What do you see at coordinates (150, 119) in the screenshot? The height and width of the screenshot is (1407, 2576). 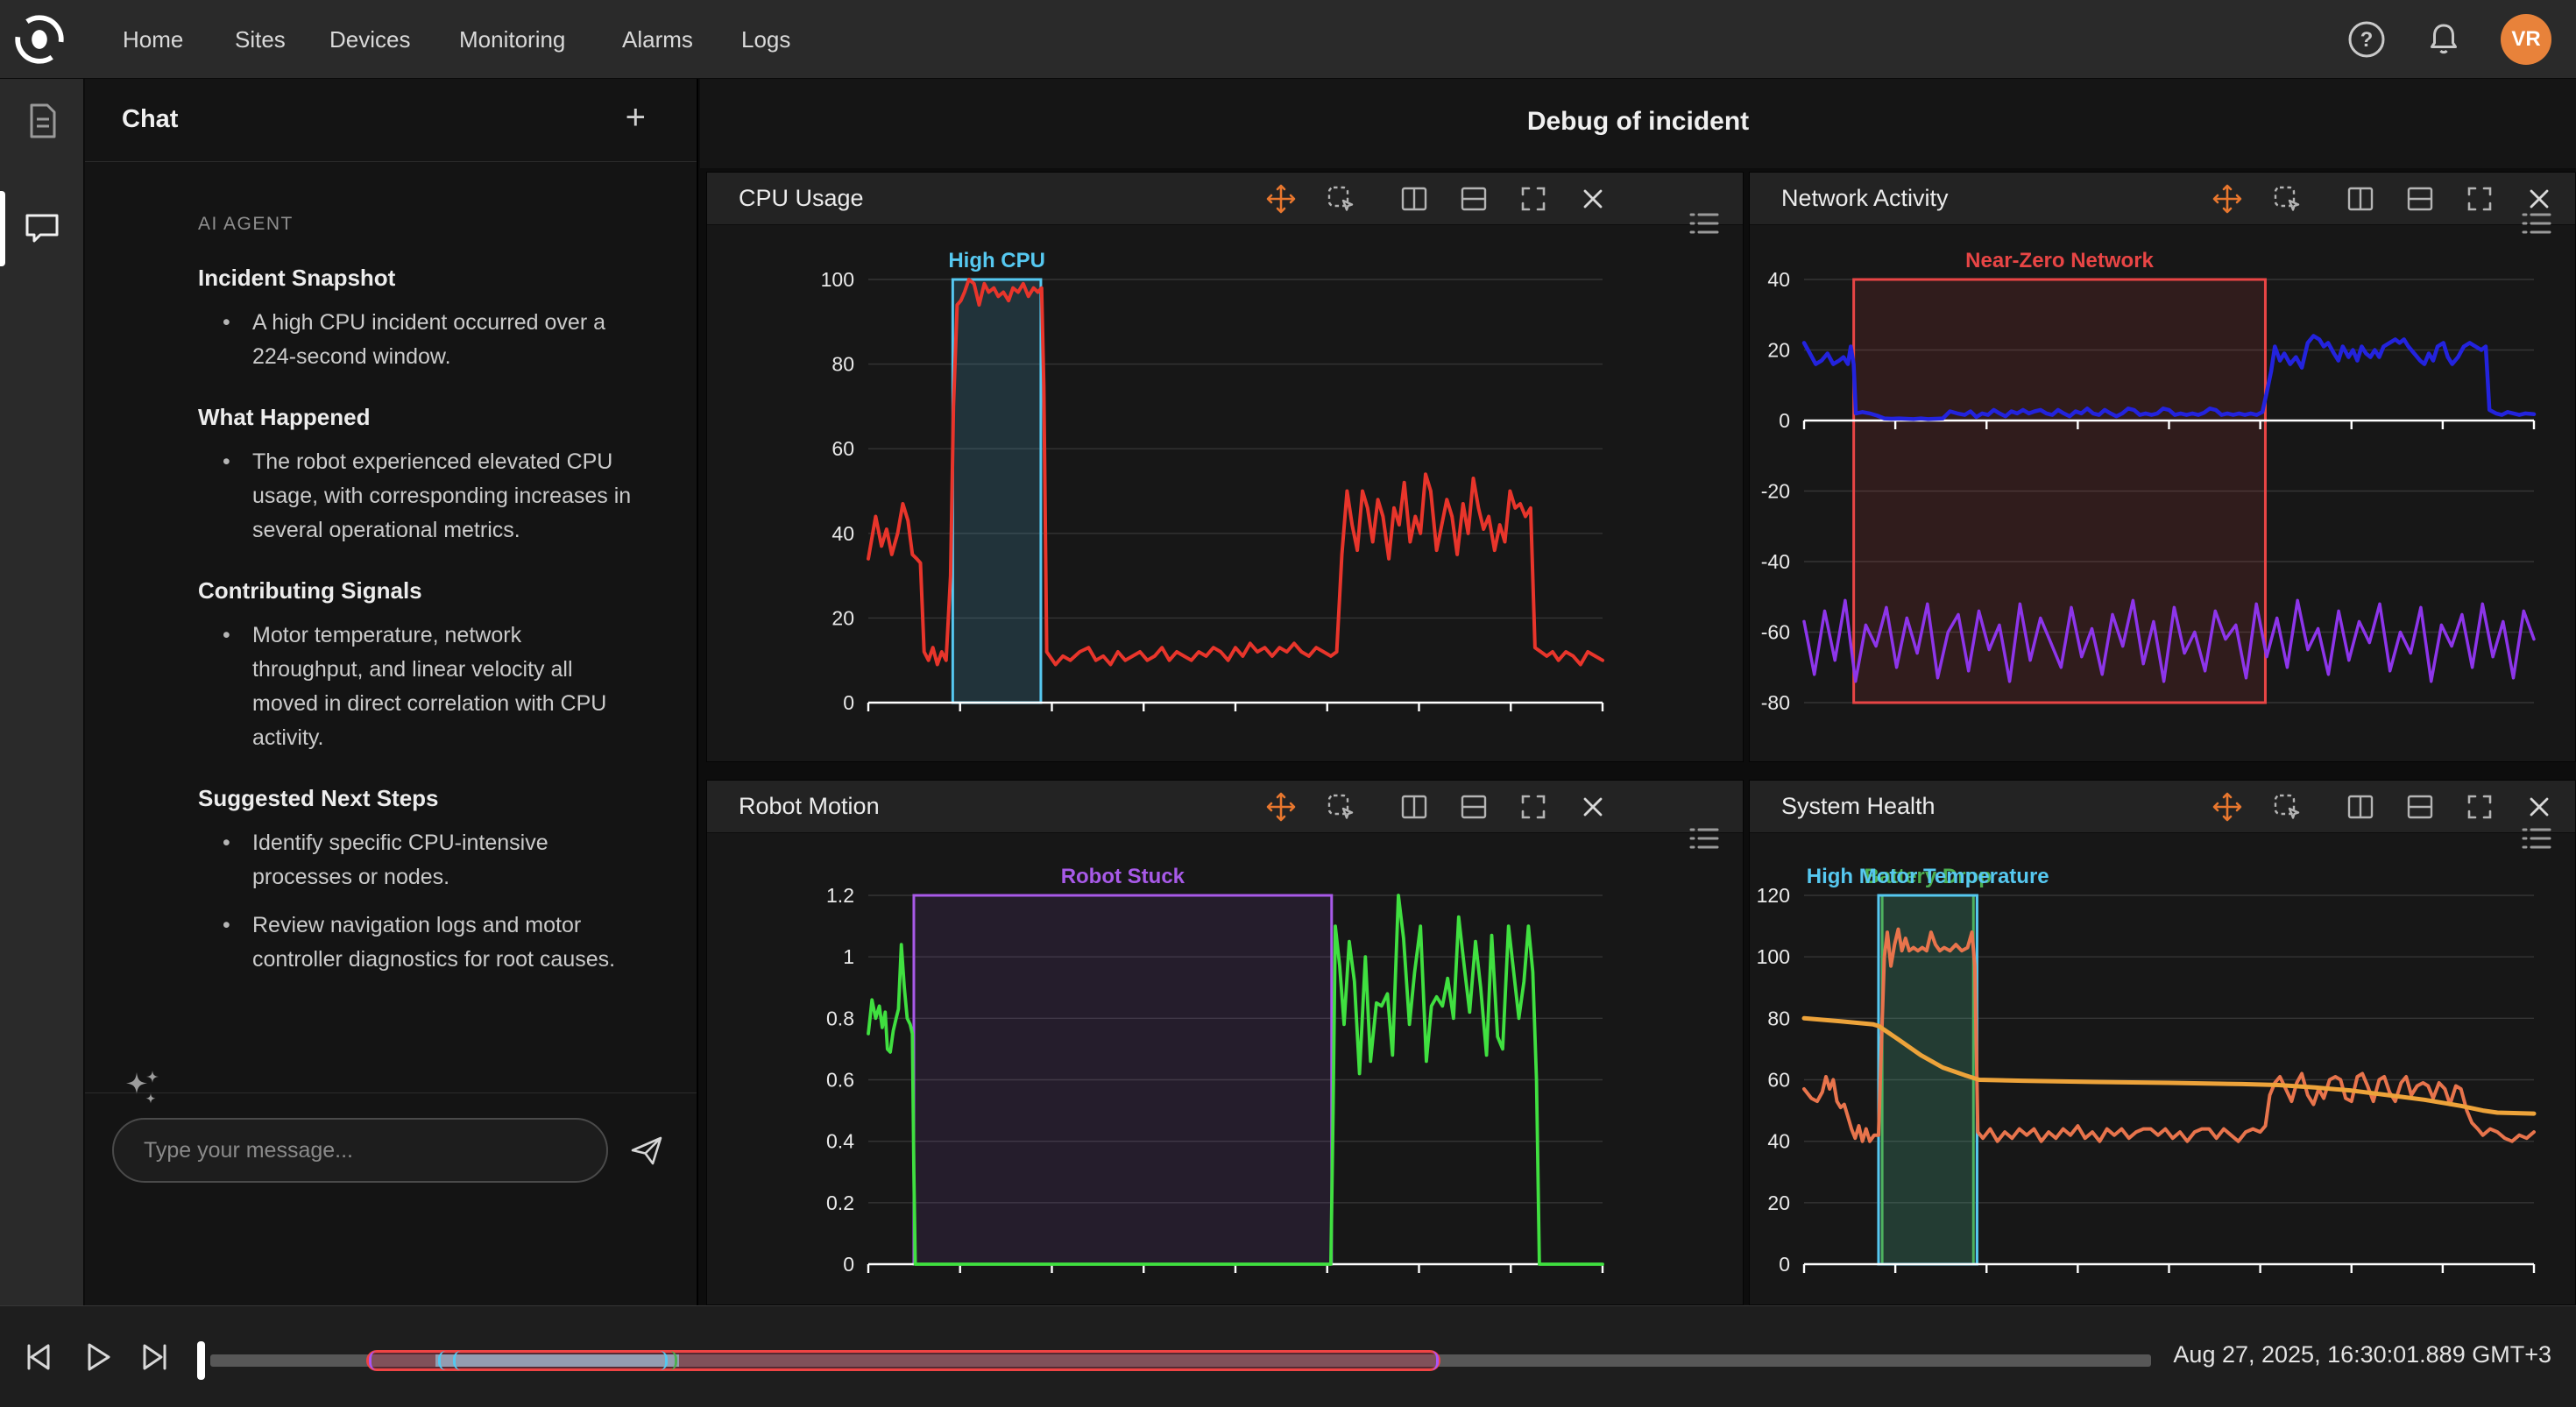 I see `chat-title: Chat` at bounding box center [150, 119].